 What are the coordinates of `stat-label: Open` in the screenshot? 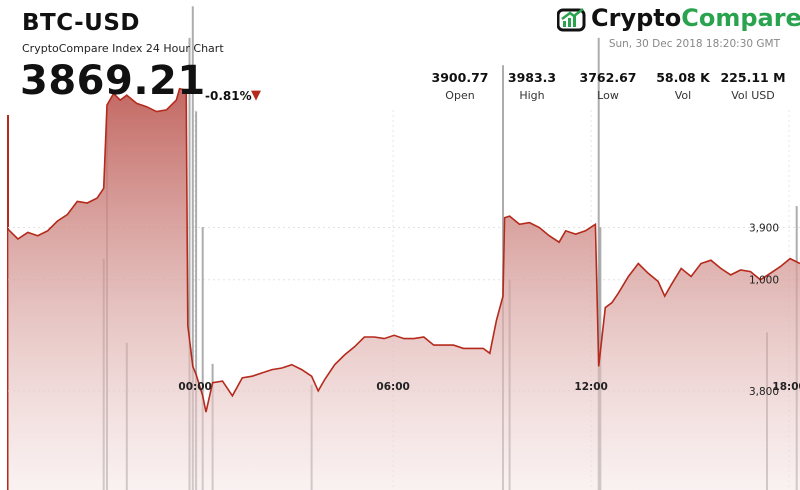 It's located at (460, 95).